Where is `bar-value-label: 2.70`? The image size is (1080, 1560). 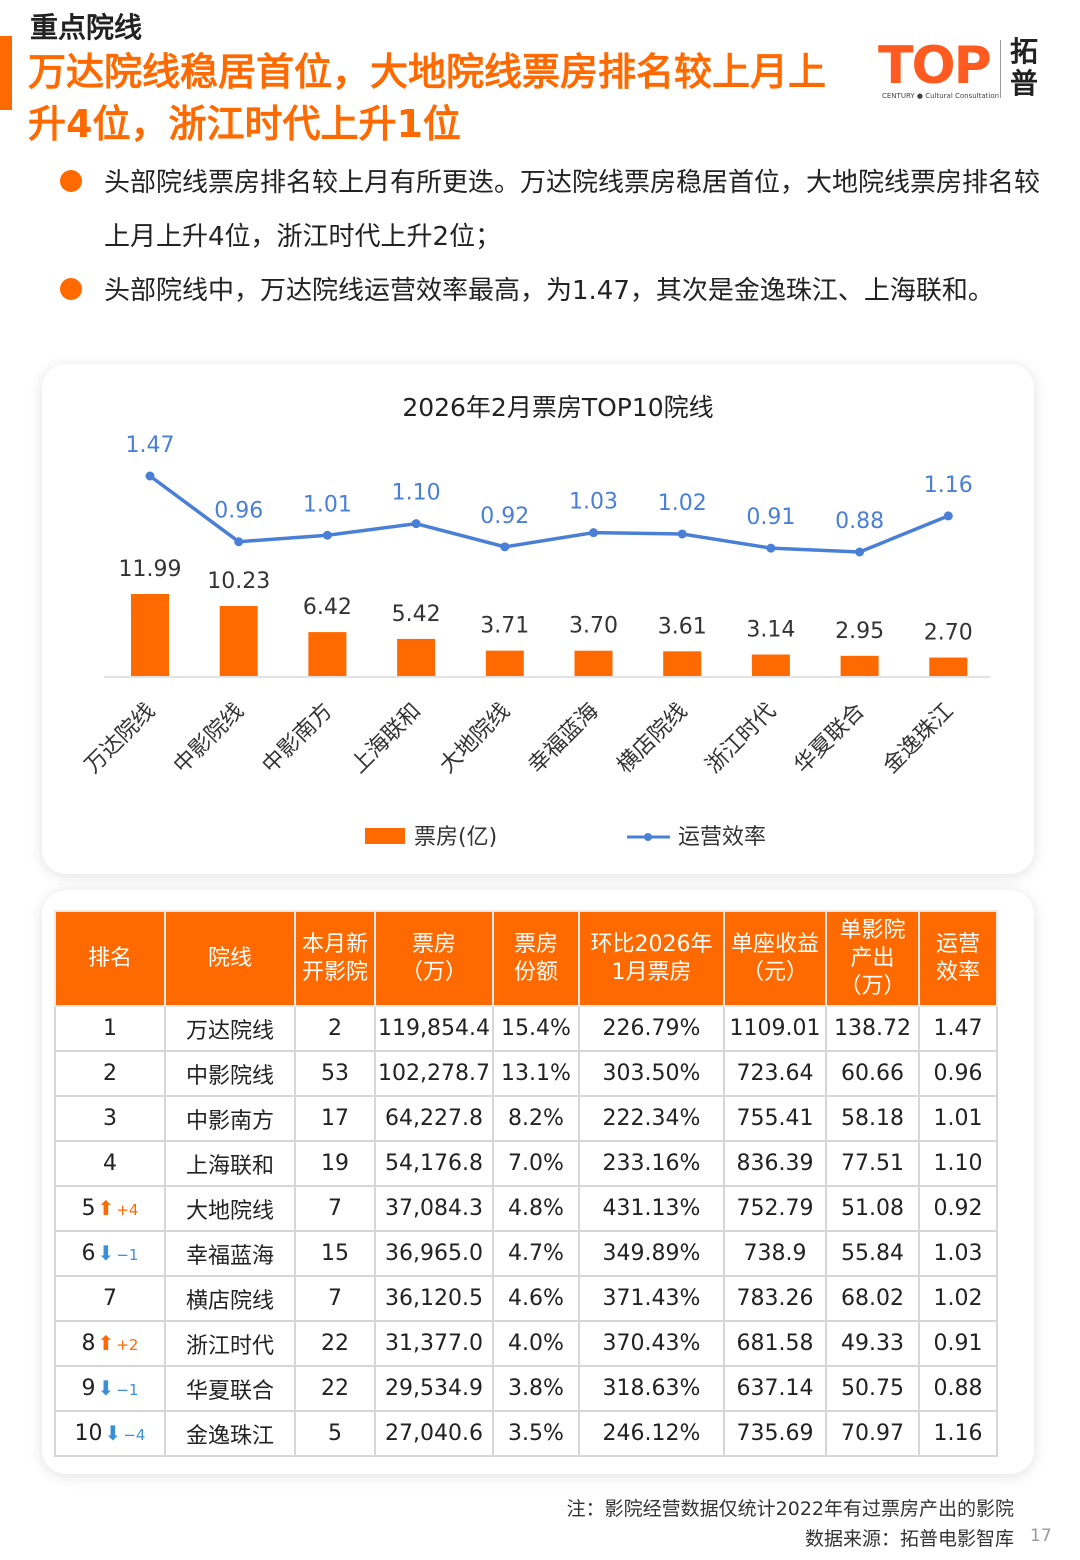
bar-value-label: 2.70 is located at coordinates (948, 633).